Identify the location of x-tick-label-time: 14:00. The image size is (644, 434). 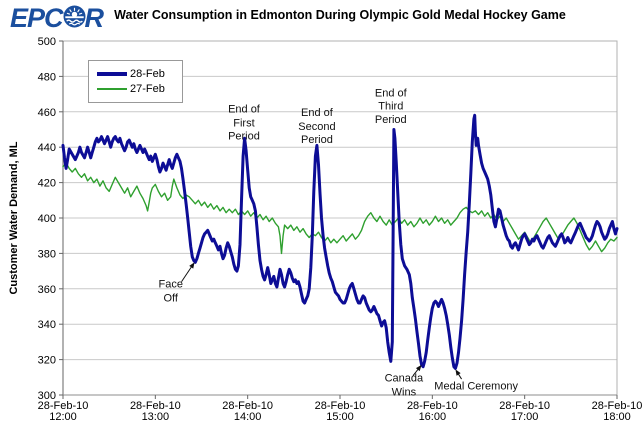
(248, 417).